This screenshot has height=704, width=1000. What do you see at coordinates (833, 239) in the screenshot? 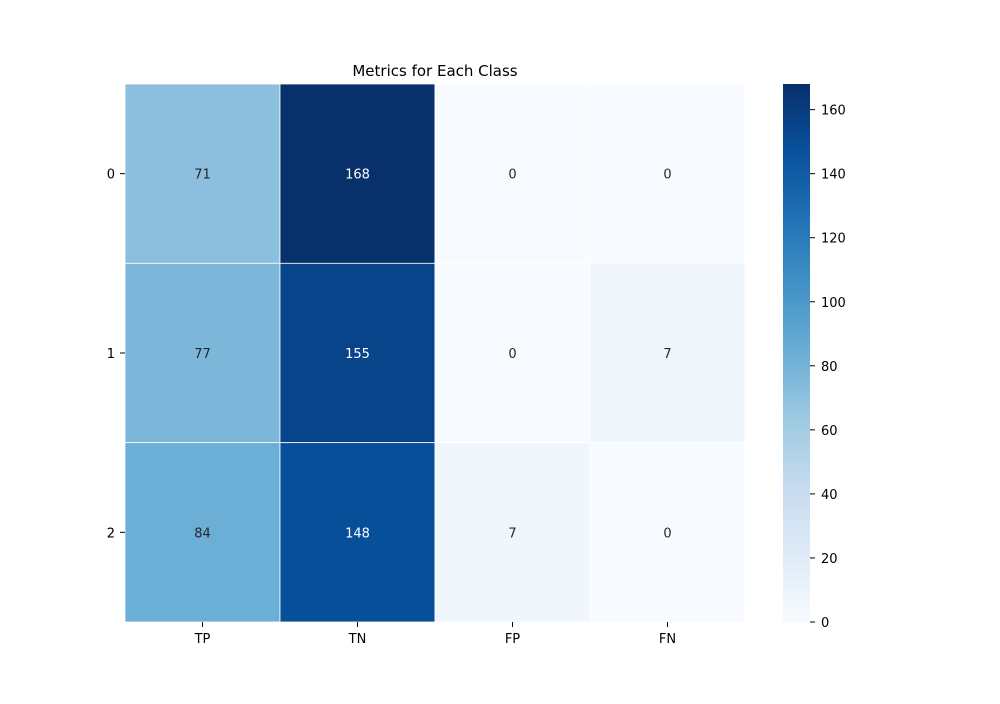
I see `colorbar-tick-label: 120` at bounding box center [833, 239].